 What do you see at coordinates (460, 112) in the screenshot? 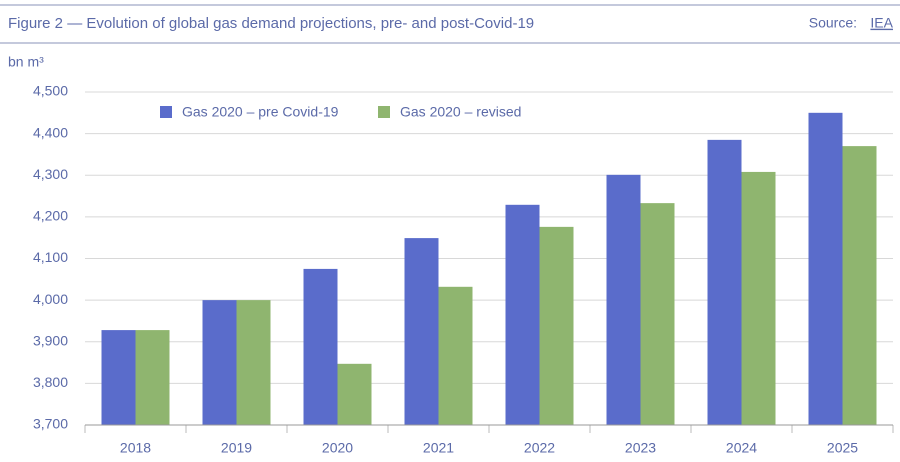
I see `legend-label: Gas 2020 – revised` at bounding box center [460, 112].